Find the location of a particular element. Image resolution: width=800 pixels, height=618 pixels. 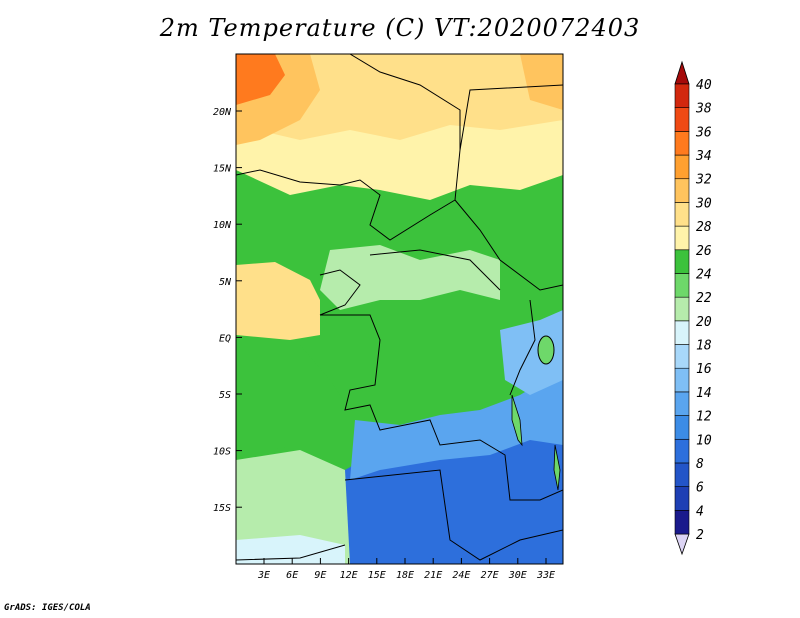

lake-malawi is located at coordinates (557, 467).